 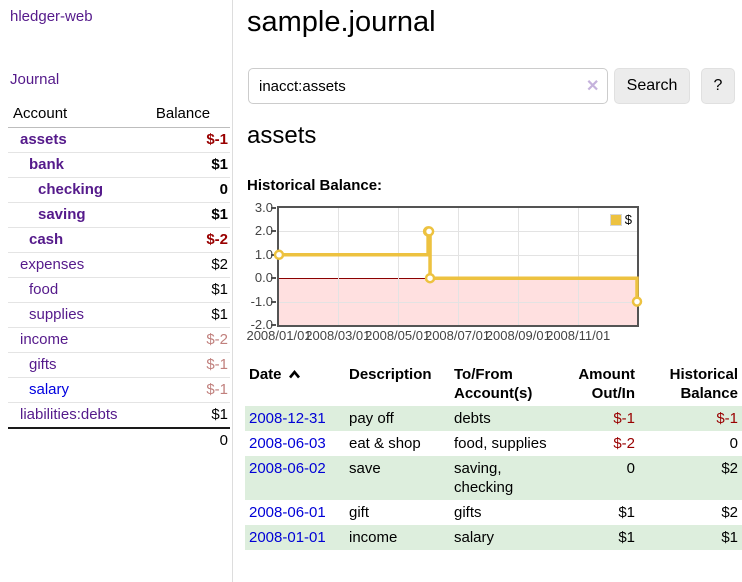 What do you see at coordinates (428, 86) in the screenshot?
I see `search-input` at bounding box center [428, 86].